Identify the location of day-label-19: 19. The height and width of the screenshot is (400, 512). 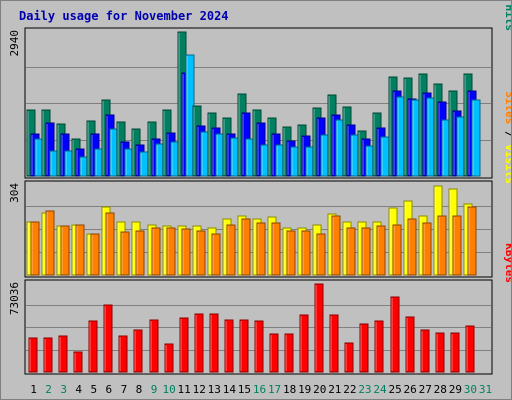
(304, 389).